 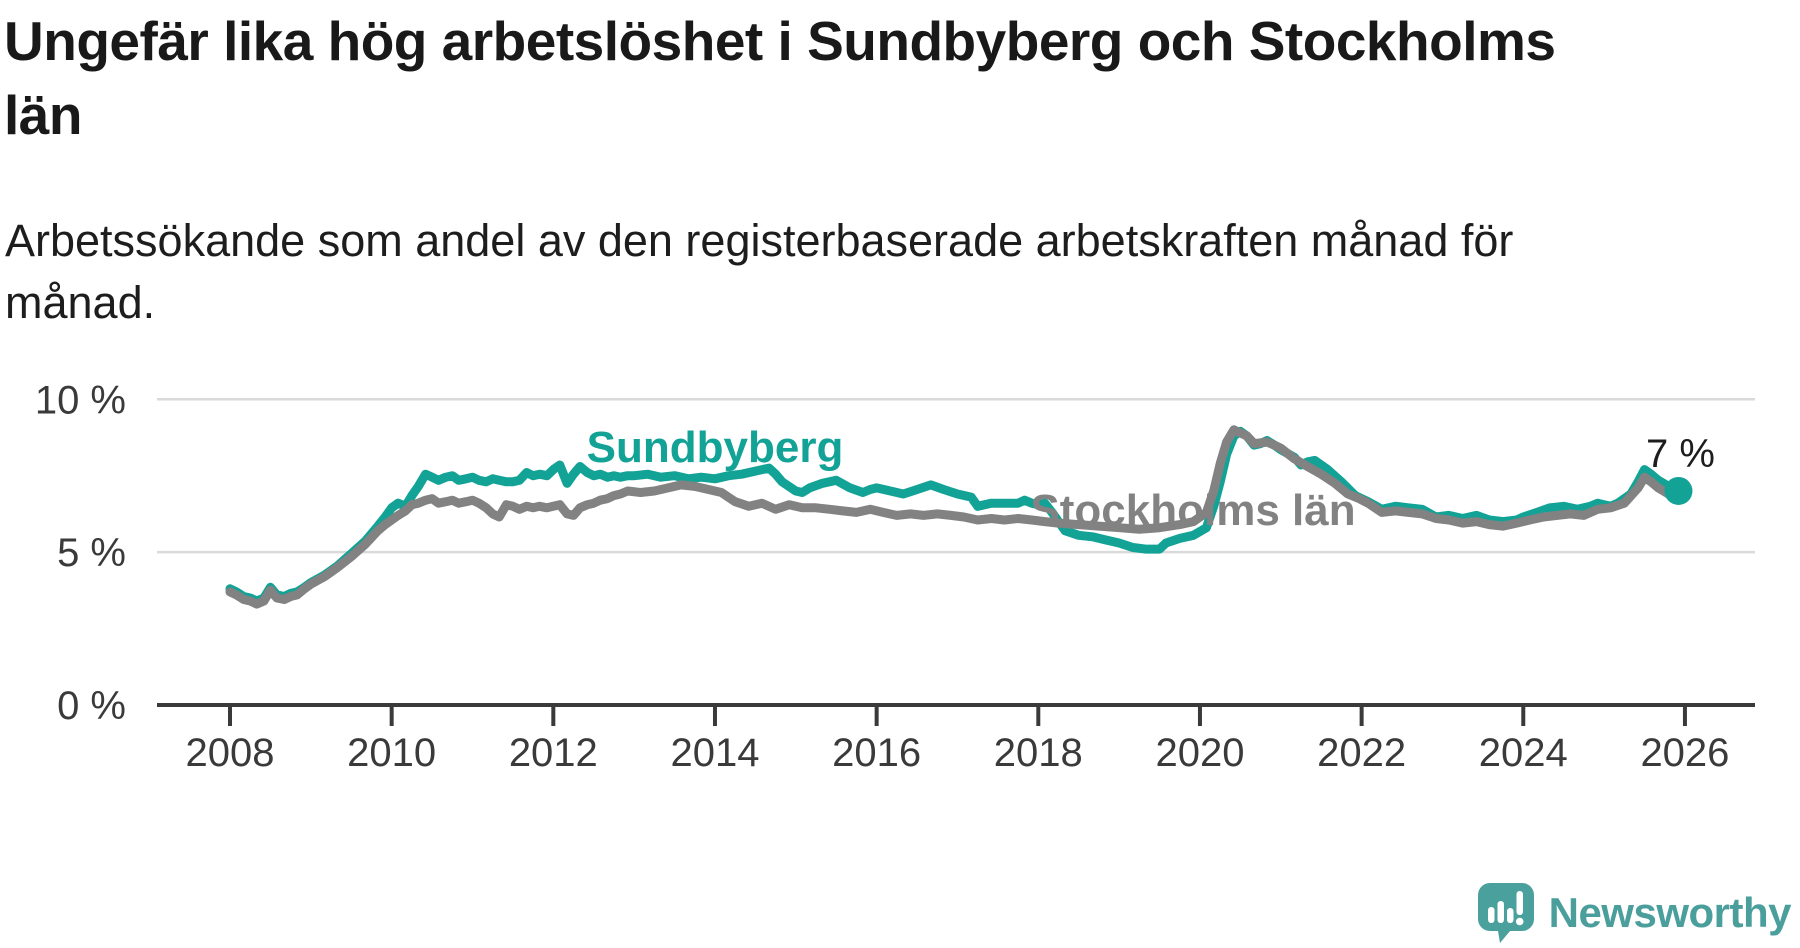 What do you see at coordinates (876, 753) in the screenshot?
I see `x-axis-label-2016: 2016` at bounding box center [876, 753].